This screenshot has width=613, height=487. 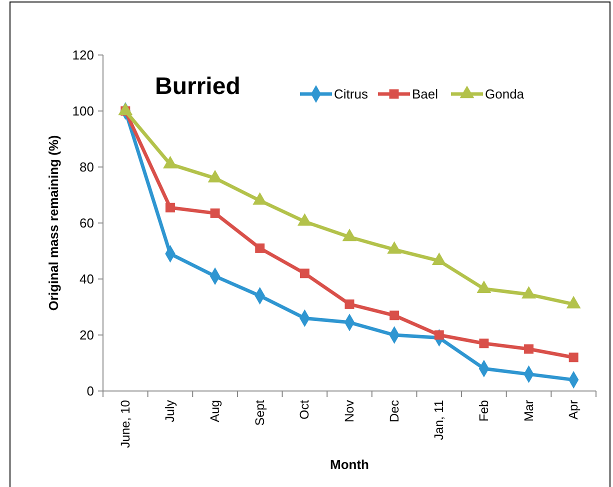 I want to click on x-tick-label: Dec, so click(x=394, y=411).